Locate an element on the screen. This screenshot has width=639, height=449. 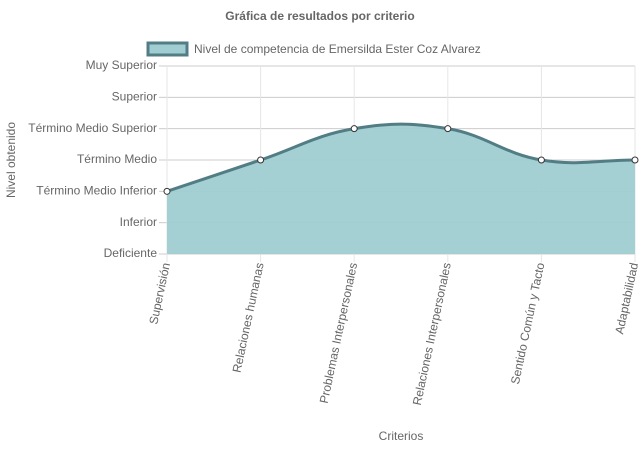
y-tick-label: Muy Superior is located at coordinates (121, 65).